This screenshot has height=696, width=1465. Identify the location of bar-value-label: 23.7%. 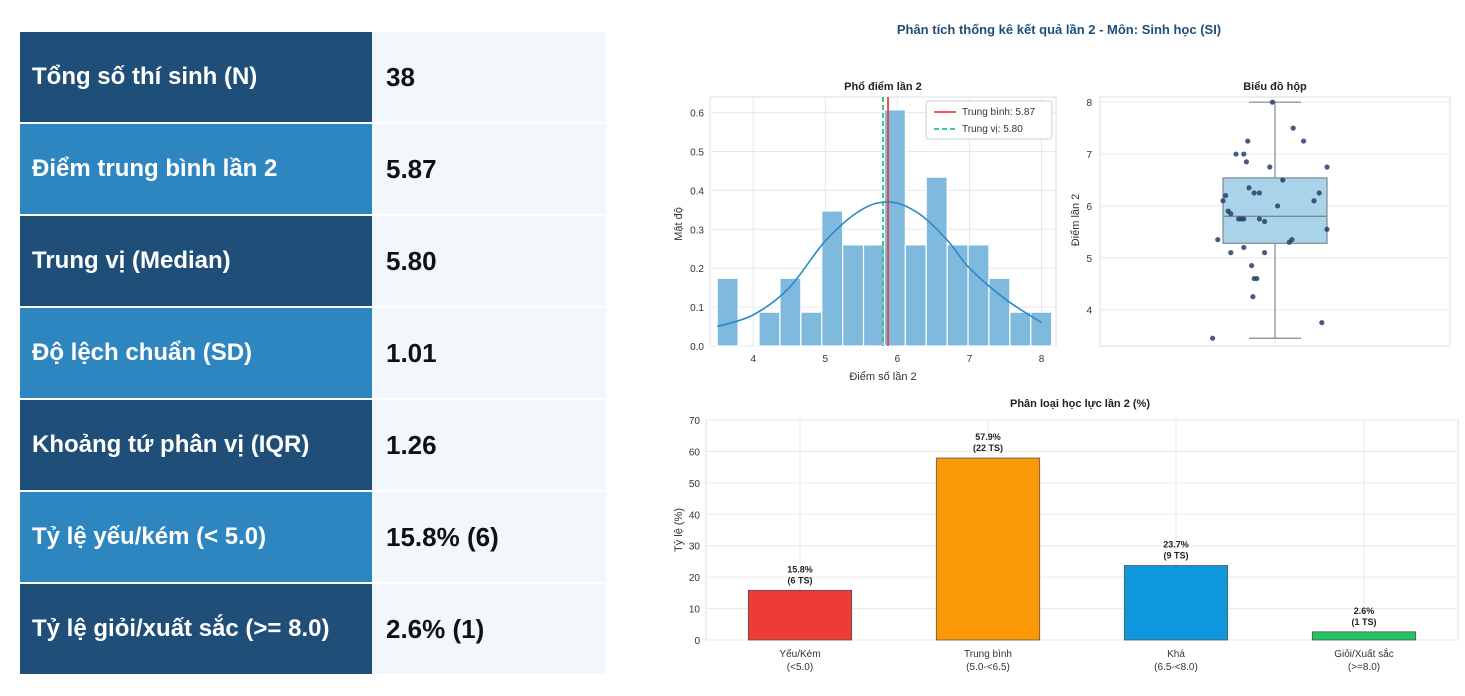
(1176, 545).